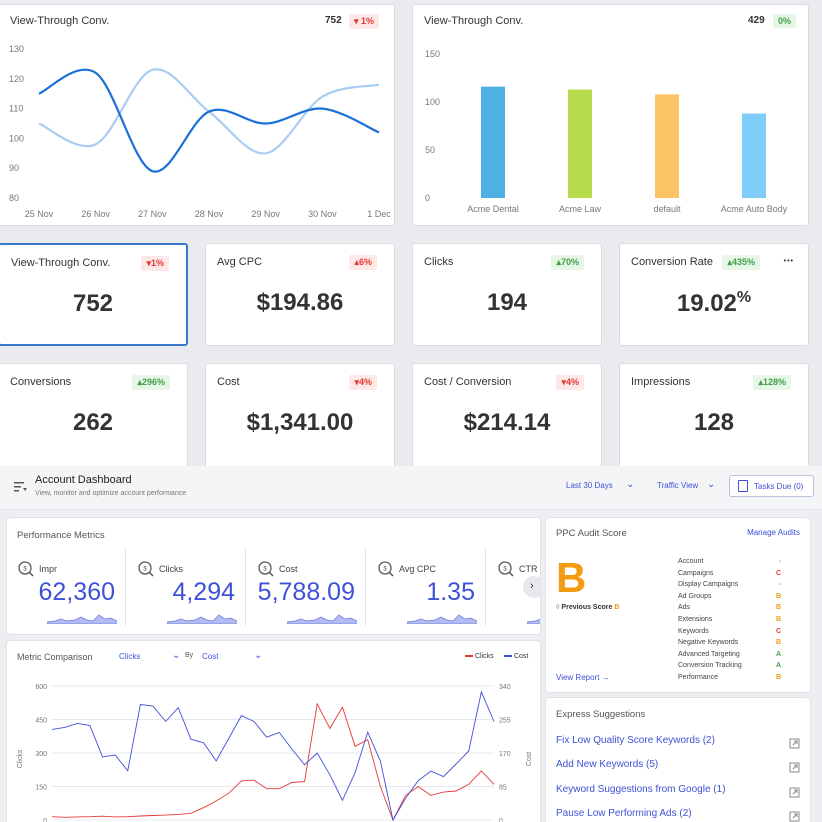  Describe the element at coordinates (245, 587) in the screenshot. I see `metric-divider` at that location.